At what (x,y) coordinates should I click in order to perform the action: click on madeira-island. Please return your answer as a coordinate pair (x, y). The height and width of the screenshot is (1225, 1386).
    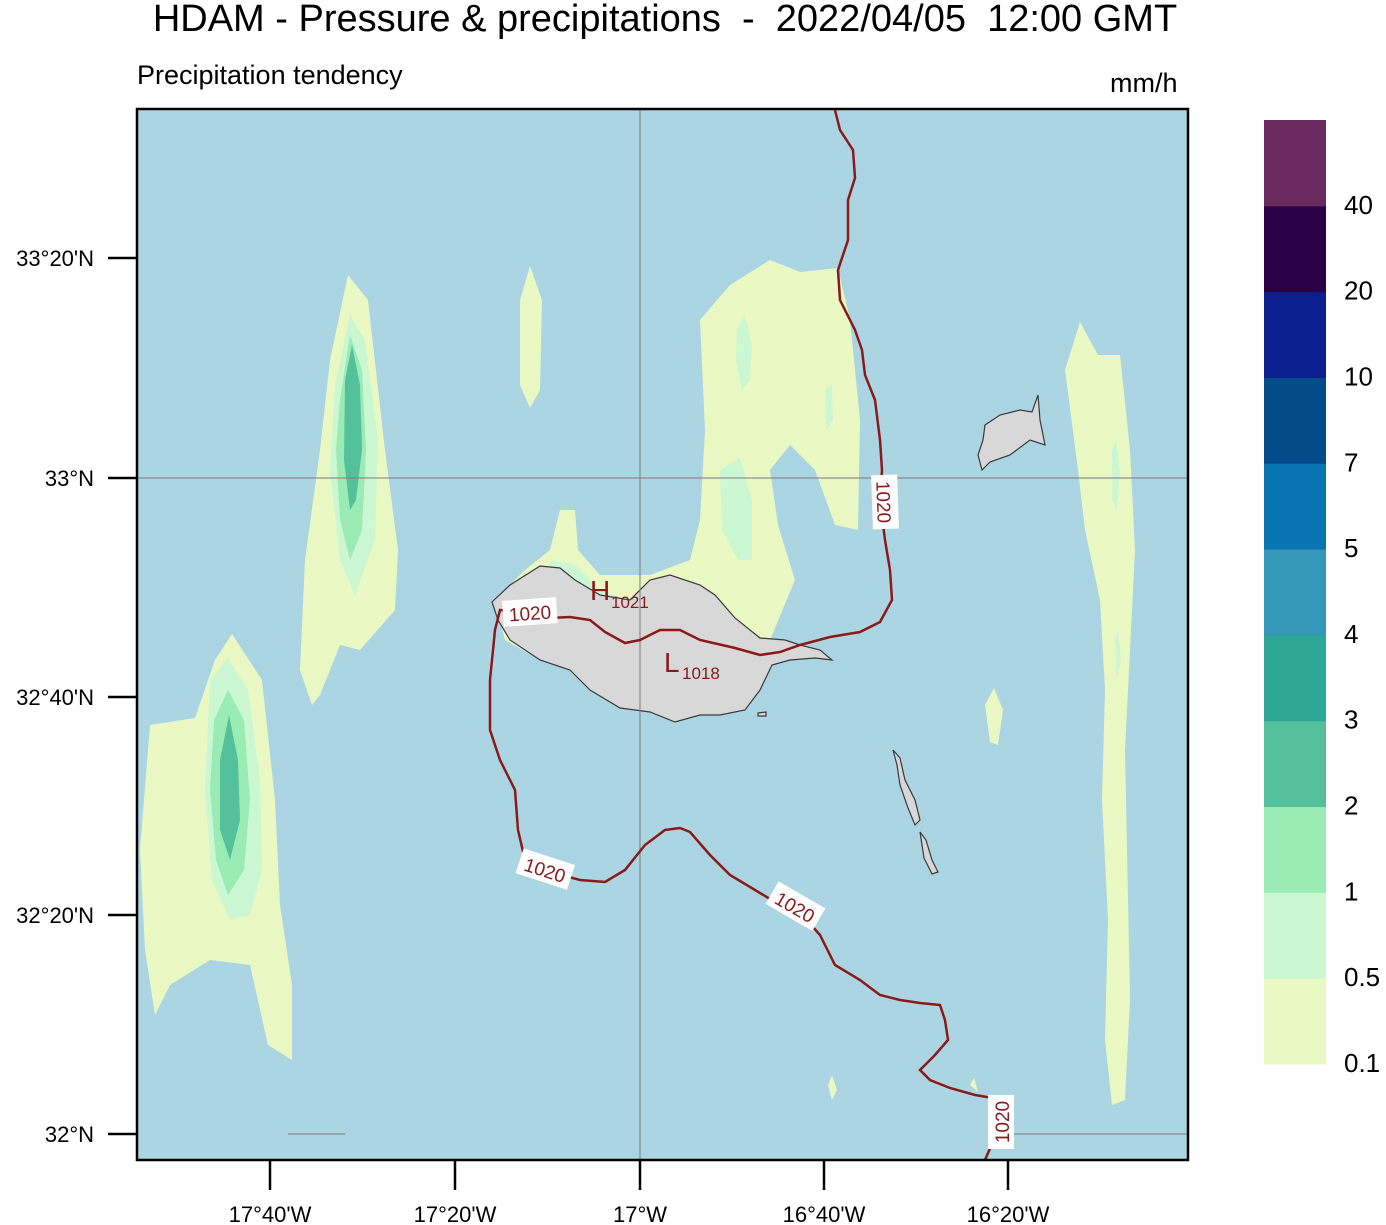
    Looking at the image, I should click on (662, 644).